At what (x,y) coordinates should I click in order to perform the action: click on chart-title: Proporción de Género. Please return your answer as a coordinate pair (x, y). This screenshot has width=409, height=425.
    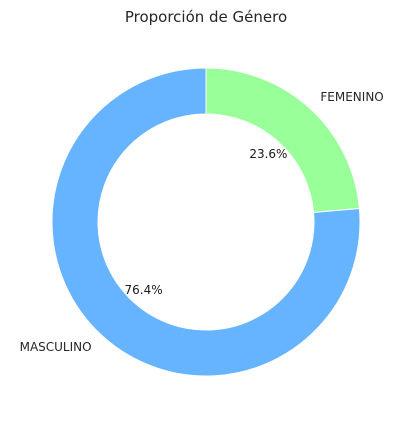
    Looking at the image, I should click on (206, 17).